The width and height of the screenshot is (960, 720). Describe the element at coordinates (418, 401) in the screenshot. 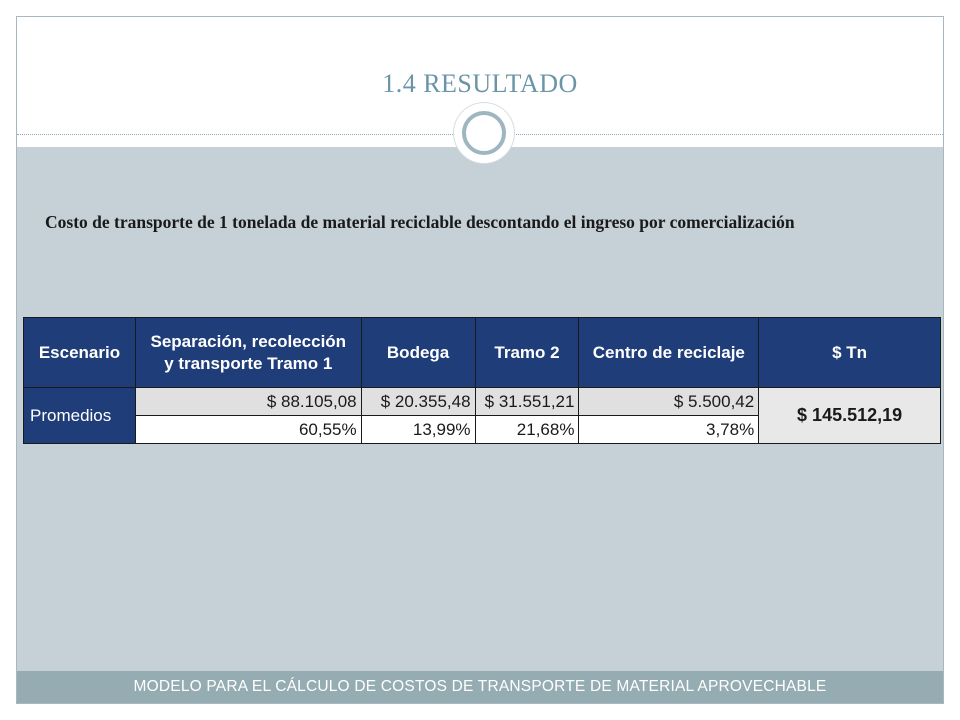

I see `value-bodega: $ 20.355,48` at that location.